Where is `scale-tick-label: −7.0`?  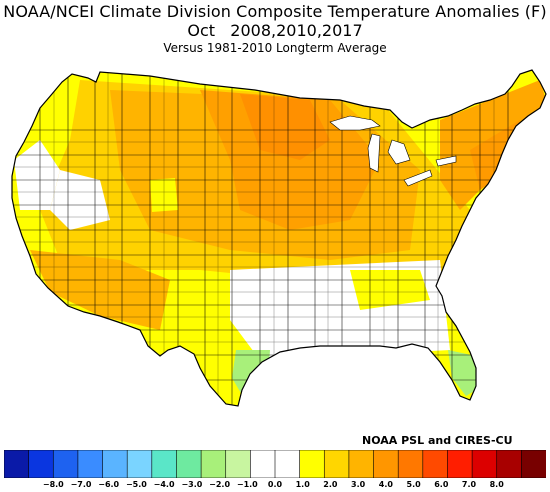
scale-tick-label: −7.0 is located at coordinates (81, 484).